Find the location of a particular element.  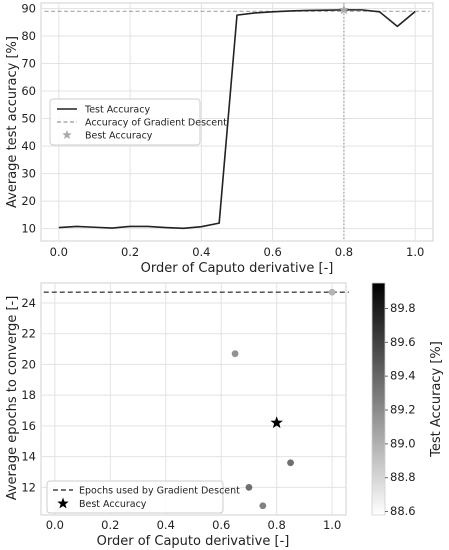

accuracy-y-tick-label: 50 is located at coordinates (28, 119).